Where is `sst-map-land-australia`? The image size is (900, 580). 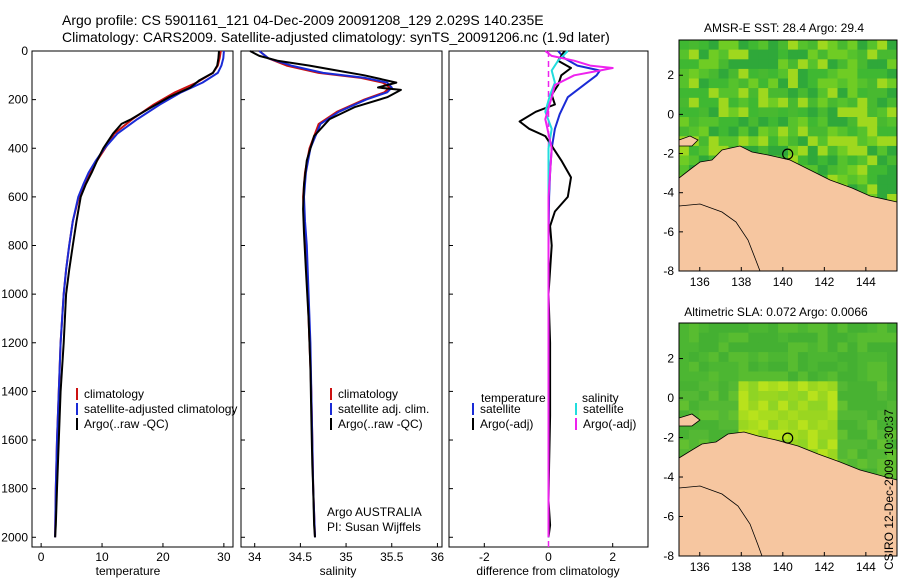
sst-map-land-australia is located at coordinates (720, 237).